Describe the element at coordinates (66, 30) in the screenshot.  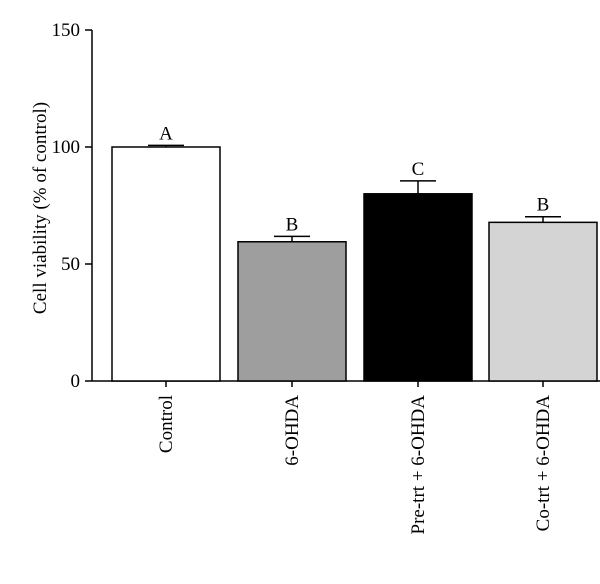
I see `y-tick-label: 150` at that location.